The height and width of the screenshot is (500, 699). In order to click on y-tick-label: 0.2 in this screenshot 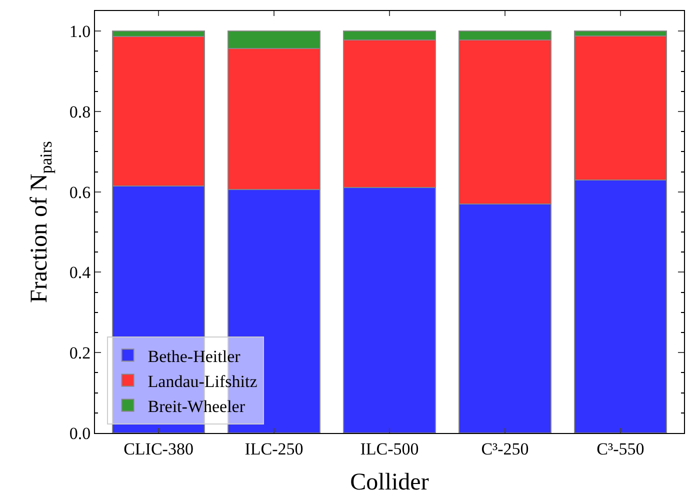, I will do `click(80, 353)`.